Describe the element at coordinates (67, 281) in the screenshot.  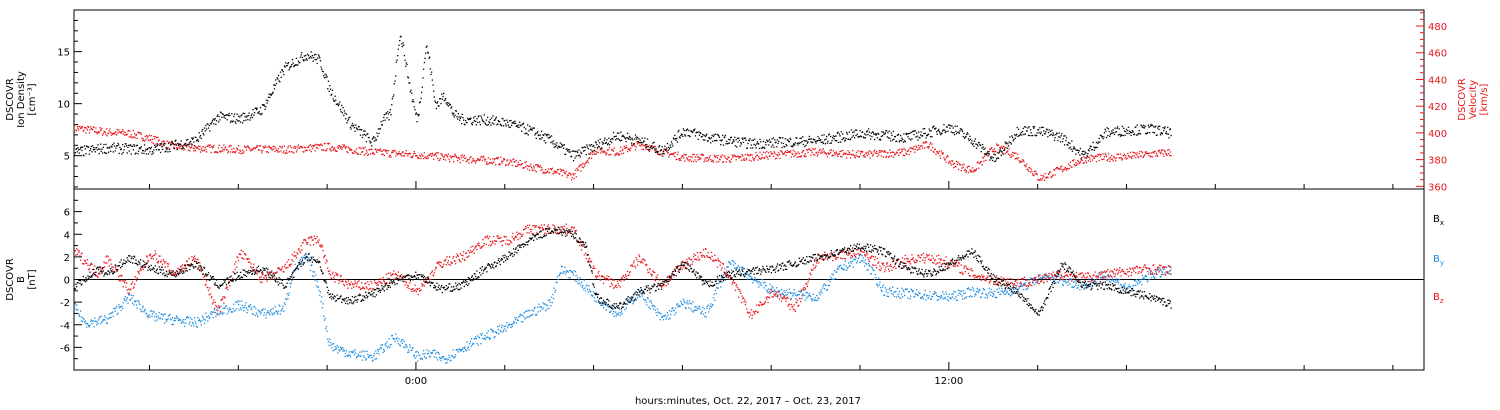
I see `bottom-left-tick-label: 0` at that location.